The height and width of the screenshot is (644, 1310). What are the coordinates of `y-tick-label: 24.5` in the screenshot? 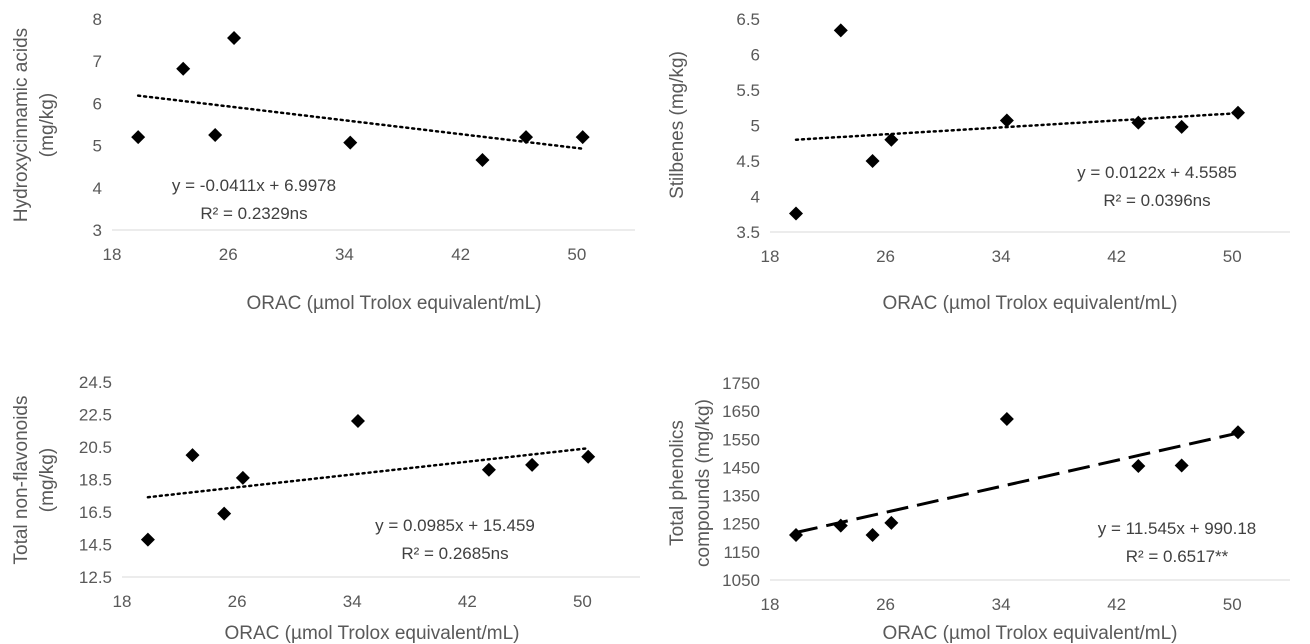 It's located at (95, 382).